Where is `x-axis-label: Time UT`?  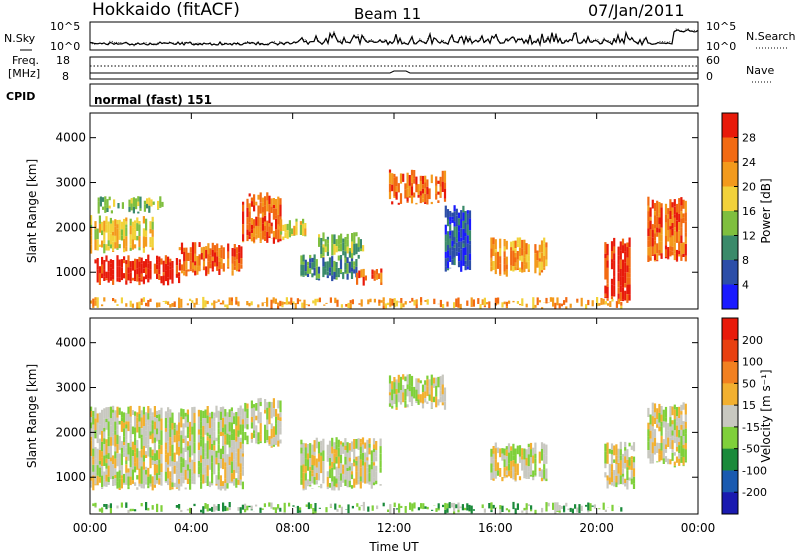 x-axis-label: Time UT is located at coordinates (393, 547).